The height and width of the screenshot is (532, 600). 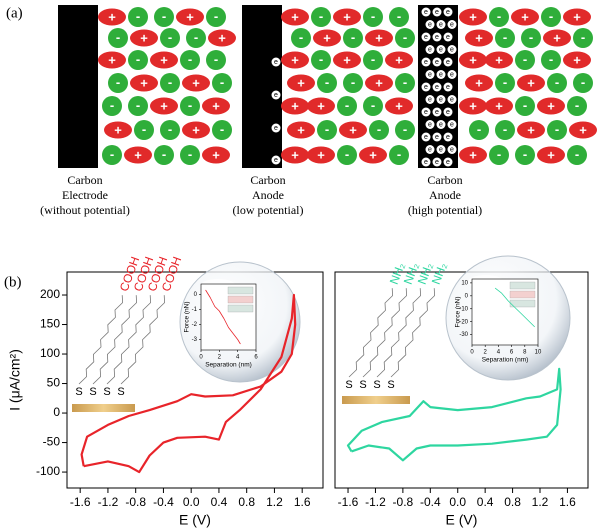 I want to click on x-tick-label: 1.2, so click(x=540, y=502).